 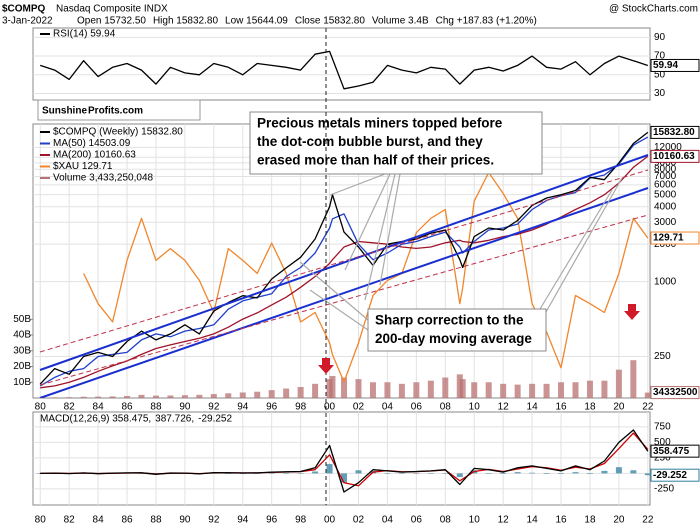 What do you see at coordinates (92, 143) in the screenshot?
I see `legend-entry: MA(50) 14503.09` at bounding box center [92, 143].